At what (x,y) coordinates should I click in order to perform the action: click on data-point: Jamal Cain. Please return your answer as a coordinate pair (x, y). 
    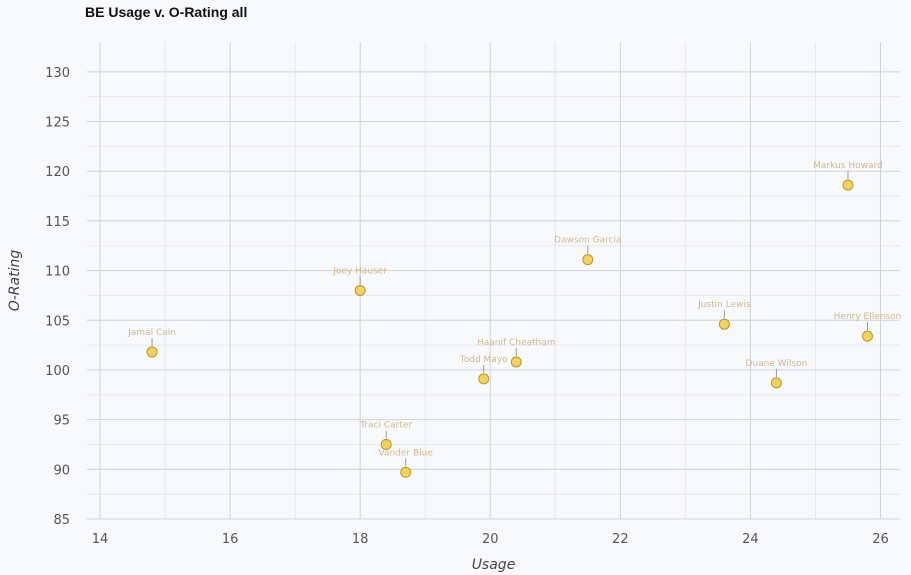
    Looking at the image, I should click on (151, 343).